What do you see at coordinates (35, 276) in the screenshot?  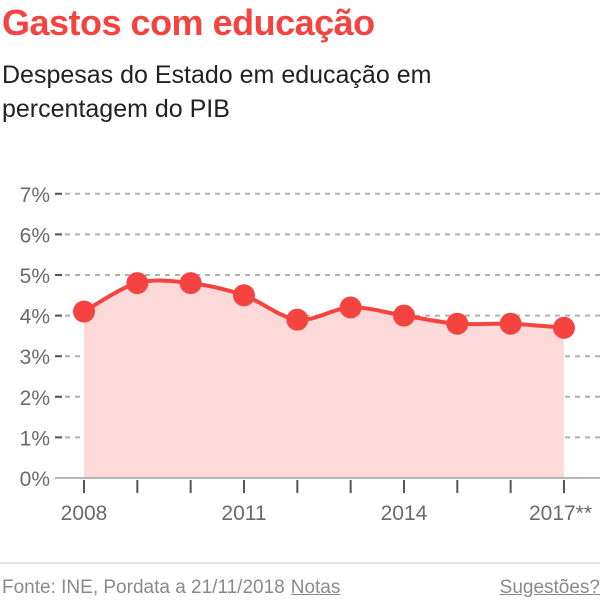 I see `y-tick-label: 5%` at bounding box center [35, 276].